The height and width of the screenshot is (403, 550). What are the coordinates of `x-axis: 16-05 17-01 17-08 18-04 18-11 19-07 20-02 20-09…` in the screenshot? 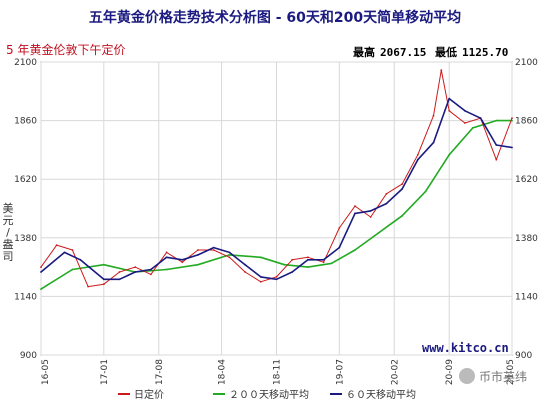 It's located at (278, 372).